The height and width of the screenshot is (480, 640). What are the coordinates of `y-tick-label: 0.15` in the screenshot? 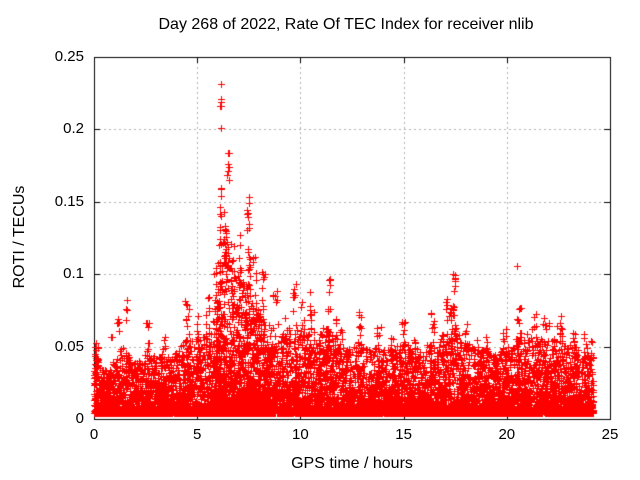 It's located at (69, 201).